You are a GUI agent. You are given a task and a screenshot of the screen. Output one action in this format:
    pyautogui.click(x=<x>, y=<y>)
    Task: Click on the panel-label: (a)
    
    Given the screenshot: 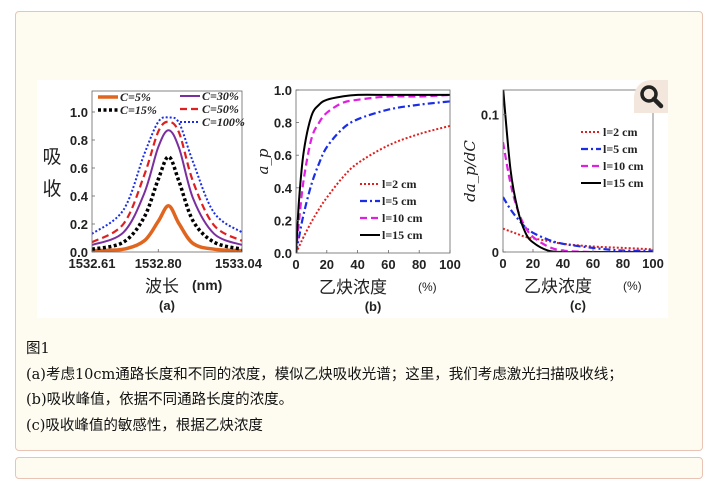 What is the action you would take?
    pyautogui.click(x=167, y=305)
    